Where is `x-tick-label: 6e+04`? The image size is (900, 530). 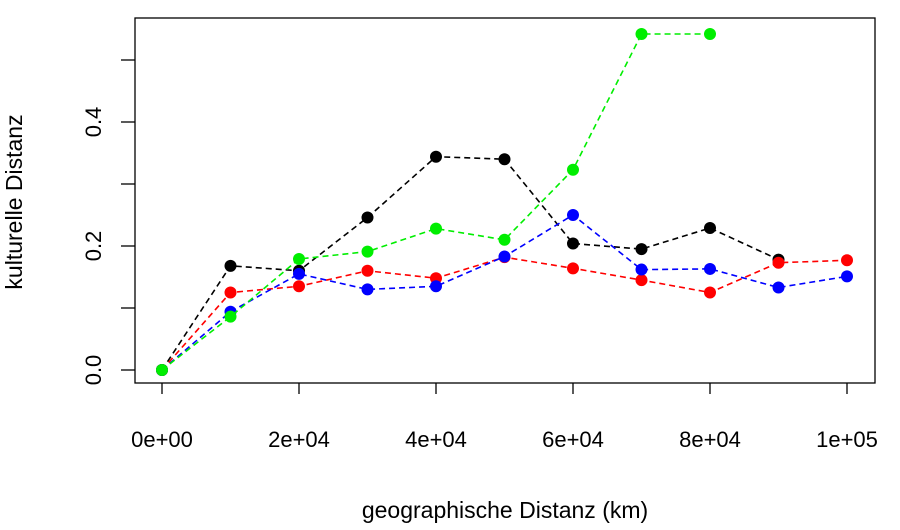 x-tick-label: 6e+04 is located at coordinates (573, 439).